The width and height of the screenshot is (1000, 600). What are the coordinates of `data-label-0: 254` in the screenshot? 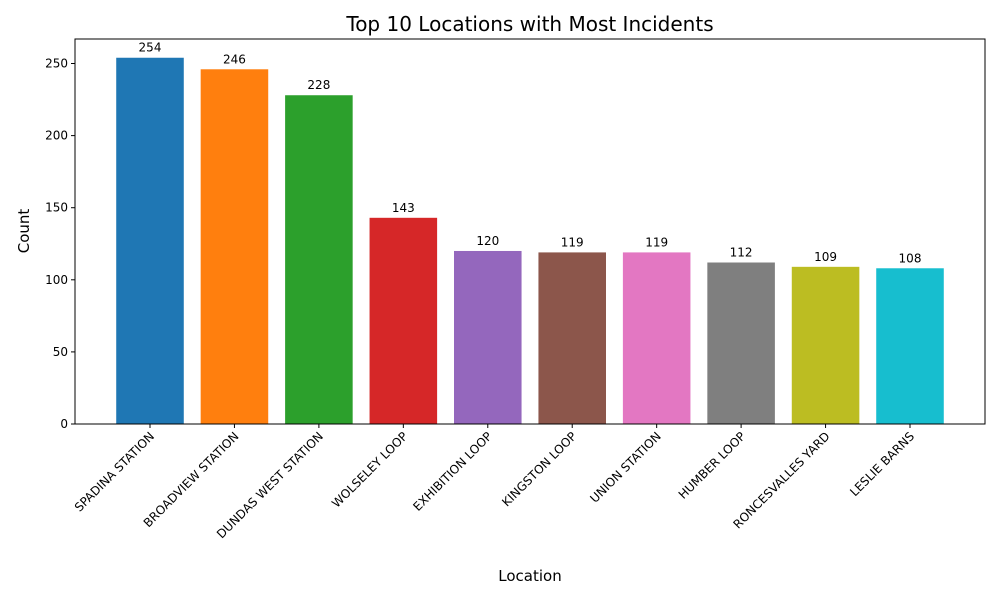 It's located at (150, 48).